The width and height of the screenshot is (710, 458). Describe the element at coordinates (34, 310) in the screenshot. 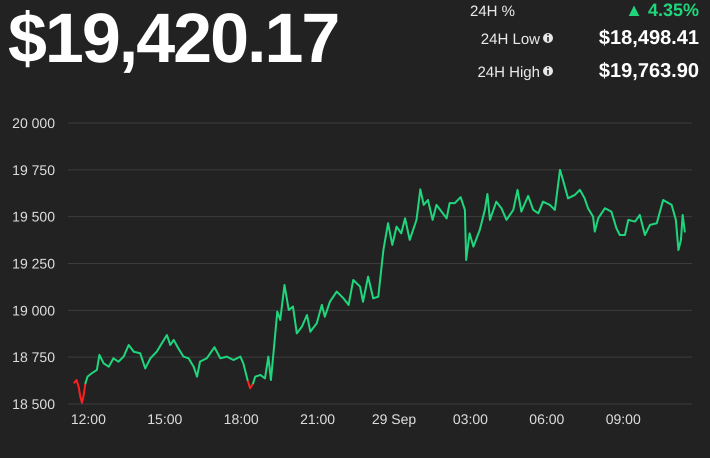

I see `y-tick-label: 19 000` at that location.